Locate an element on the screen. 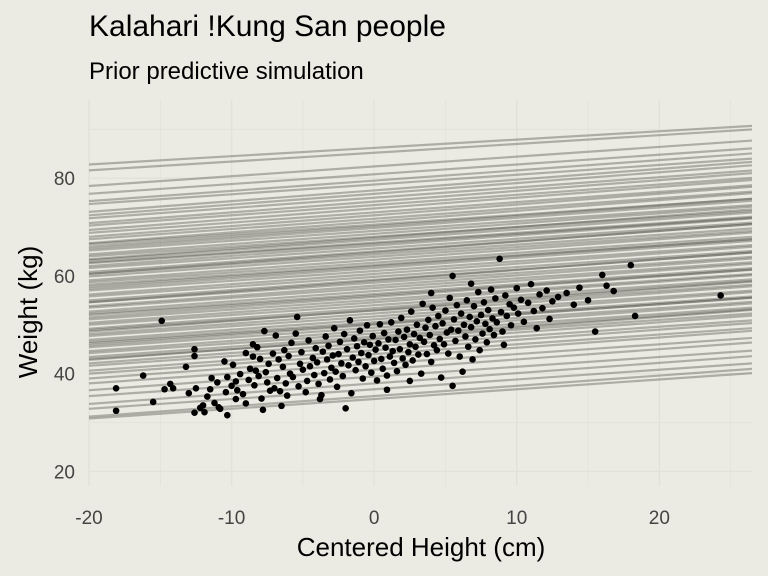 This screenshot has width=768, height=576. chart-title: Kalahari !Kung San people is located at coordinates (267, 26).